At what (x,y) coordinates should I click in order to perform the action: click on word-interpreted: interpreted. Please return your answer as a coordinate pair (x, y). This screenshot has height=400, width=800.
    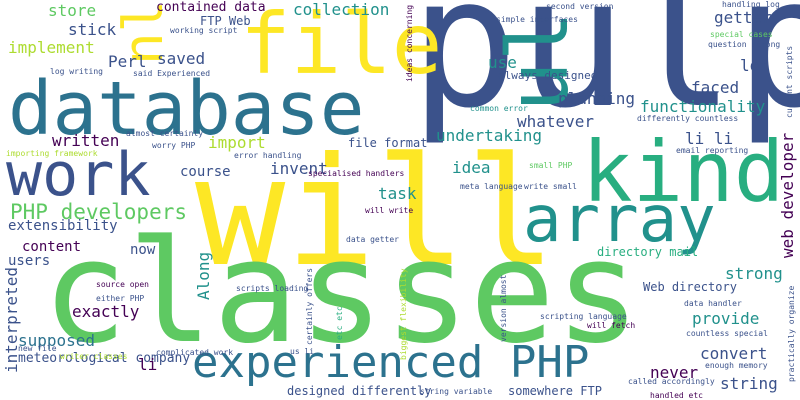
    Looking at the image, I should click on (11, 320).